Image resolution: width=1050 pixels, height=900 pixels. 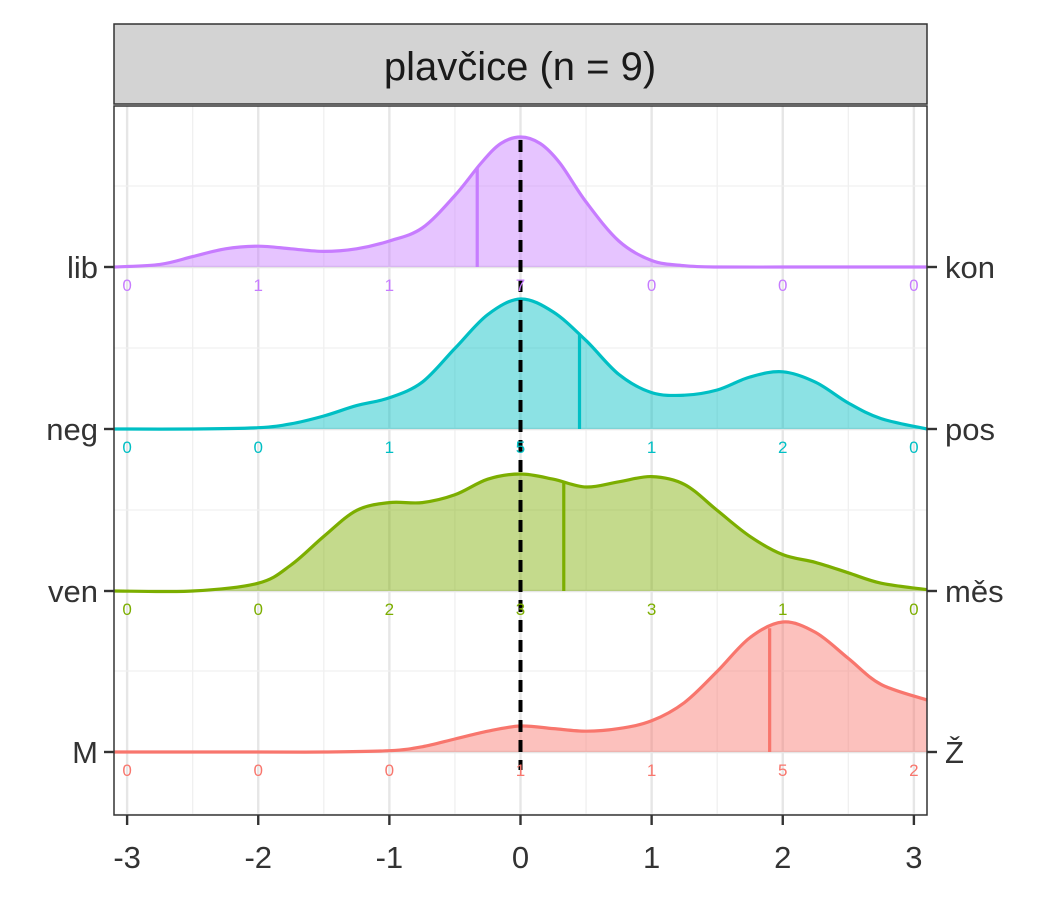 I want to click on x-axis-tick-label: -1, so click(x=390, y=857).